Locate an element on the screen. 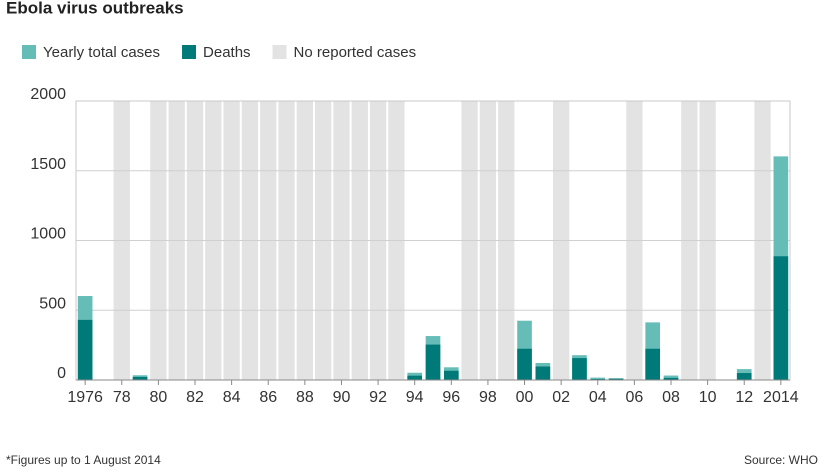  x-tick-label: 2014 is located at coordinates (781, 397).